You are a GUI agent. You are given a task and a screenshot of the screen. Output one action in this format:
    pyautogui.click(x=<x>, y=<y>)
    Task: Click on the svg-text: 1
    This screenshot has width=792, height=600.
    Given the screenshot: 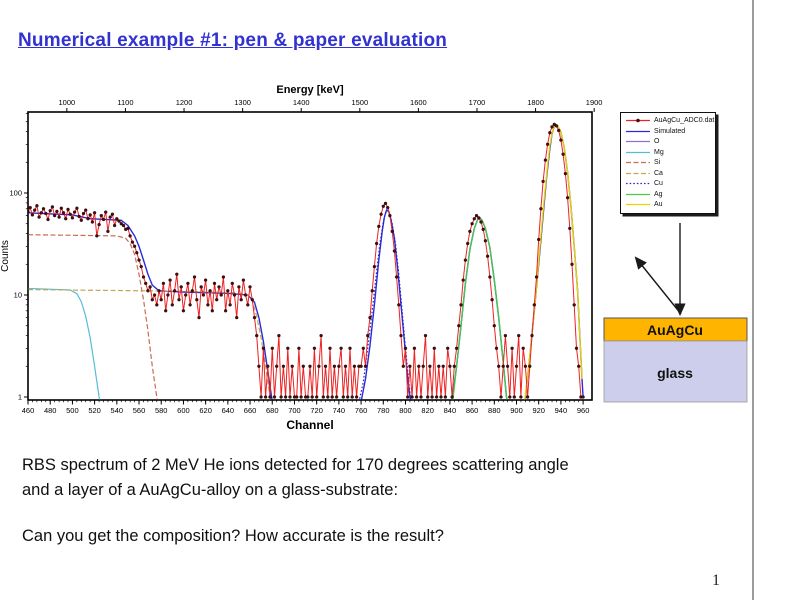 What is the action you would take?
    pyautogui.click(x=20, y=397)
    